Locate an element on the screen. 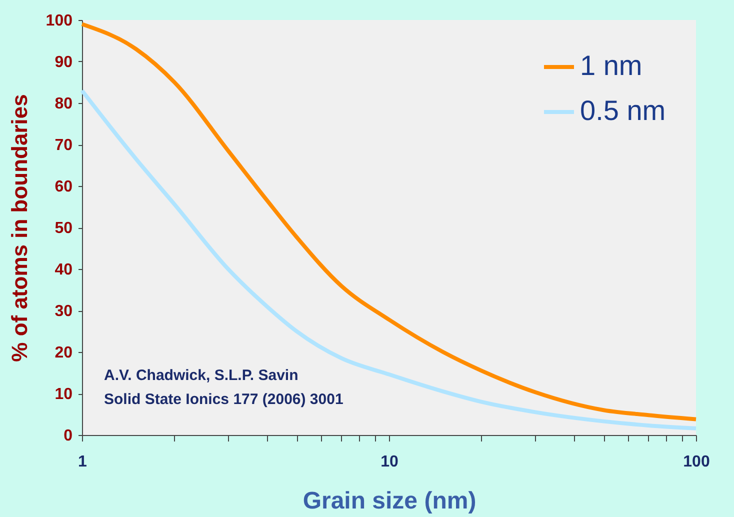 This screenshot has height=517, width=734. x-axis-title: Grain size (nm) is located at coordinates (389, 501).